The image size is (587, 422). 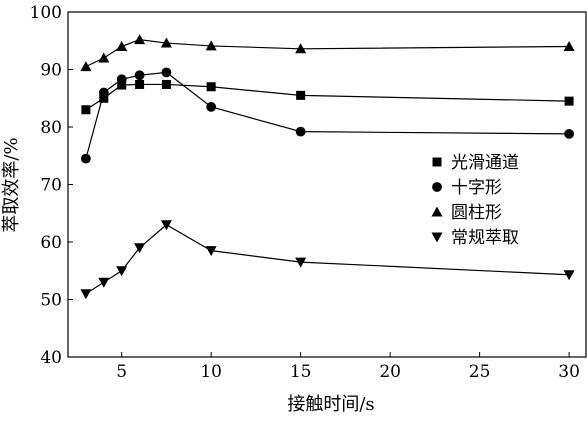 I want to click on legend-label: 十字形, so click(x=476, y=188).